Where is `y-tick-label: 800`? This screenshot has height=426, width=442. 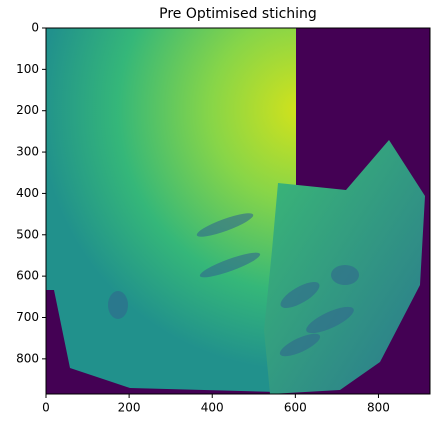 y-tick-label: 800 is located at coordinates (27, 358).